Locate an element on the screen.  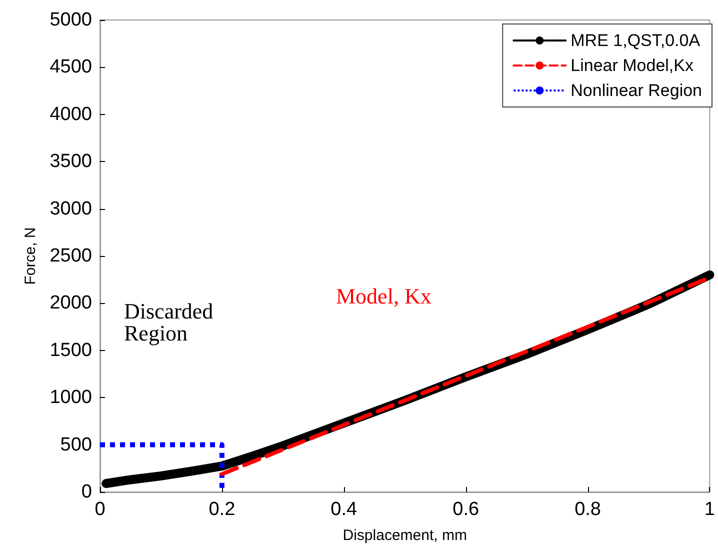
x-axis-title: Displacement, mm is located at coordinates (404, 535).